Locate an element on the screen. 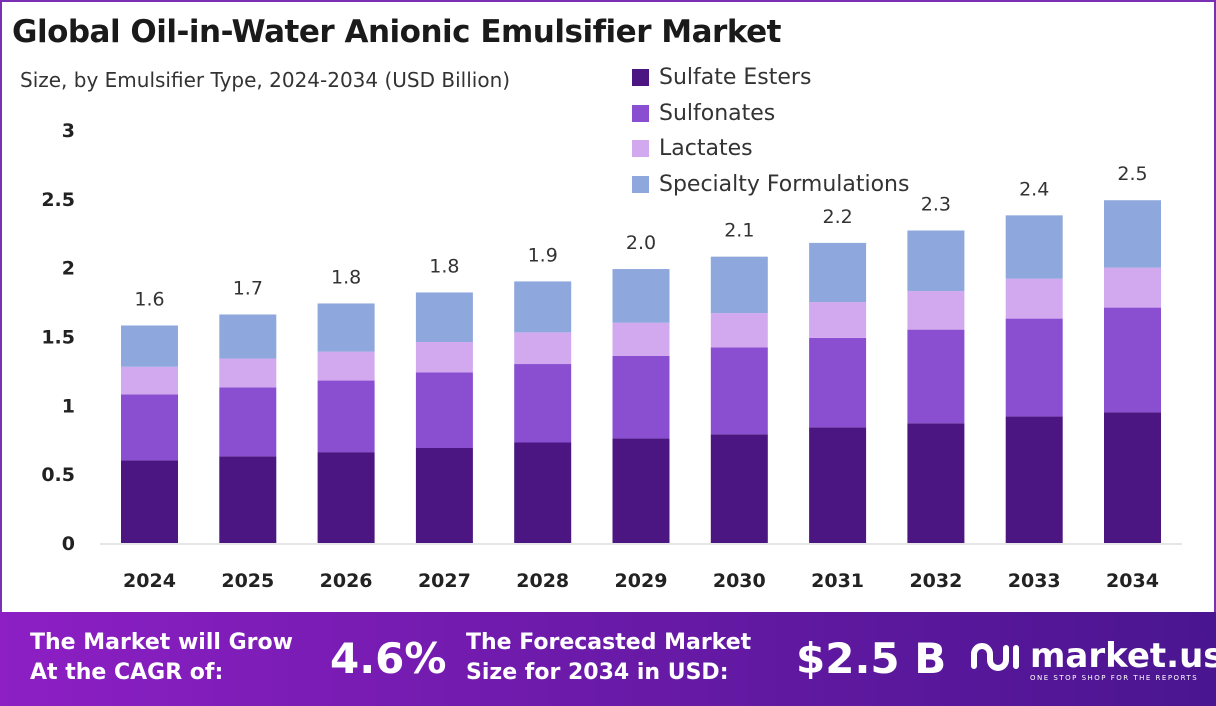  y-tick-label: 1 is located at coordinates (68, 406).